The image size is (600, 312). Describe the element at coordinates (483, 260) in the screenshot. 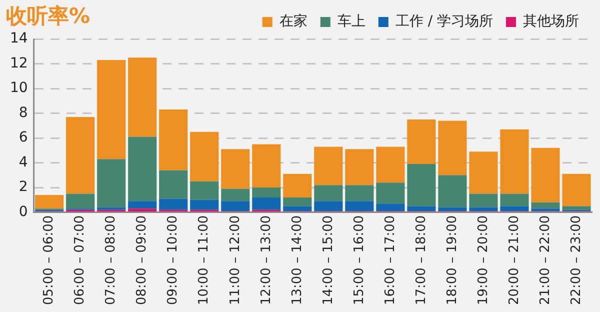

I see `x-tick-label: 19:00 – 20:00` at that location.